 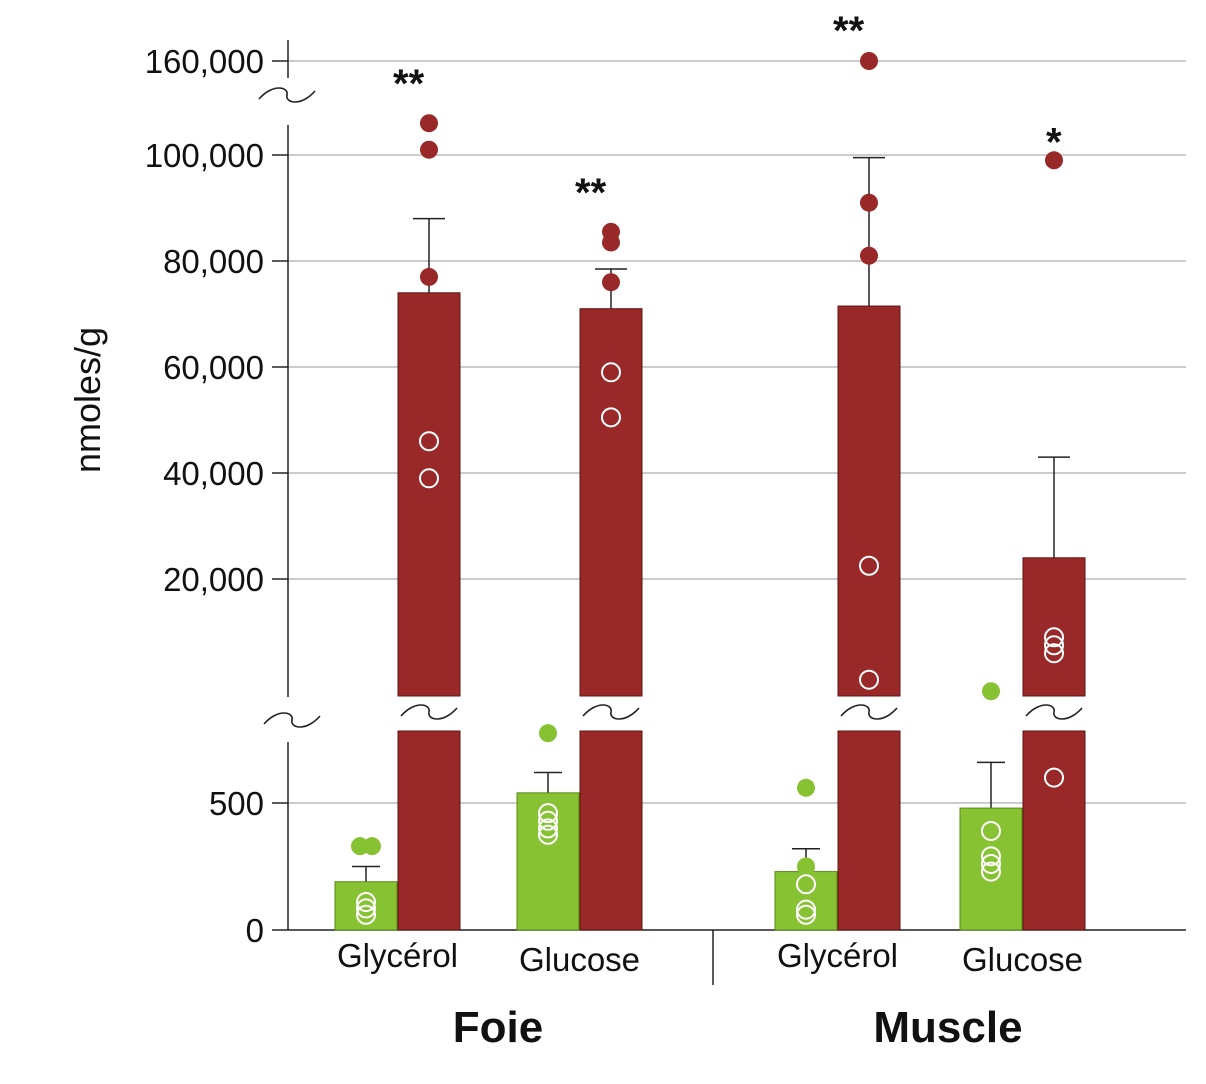 I want to click on y-tick-label: 0, so click(x=255, y=930).